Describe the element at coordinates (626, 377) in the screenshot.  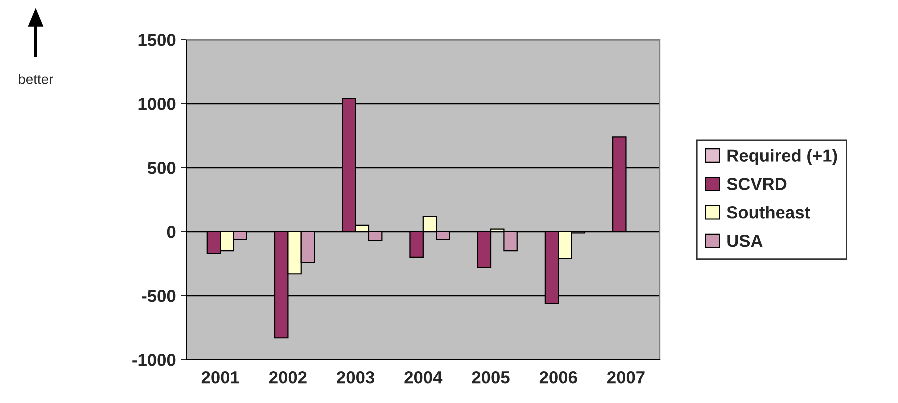
I see `x-tick-label: 2007` at that location.